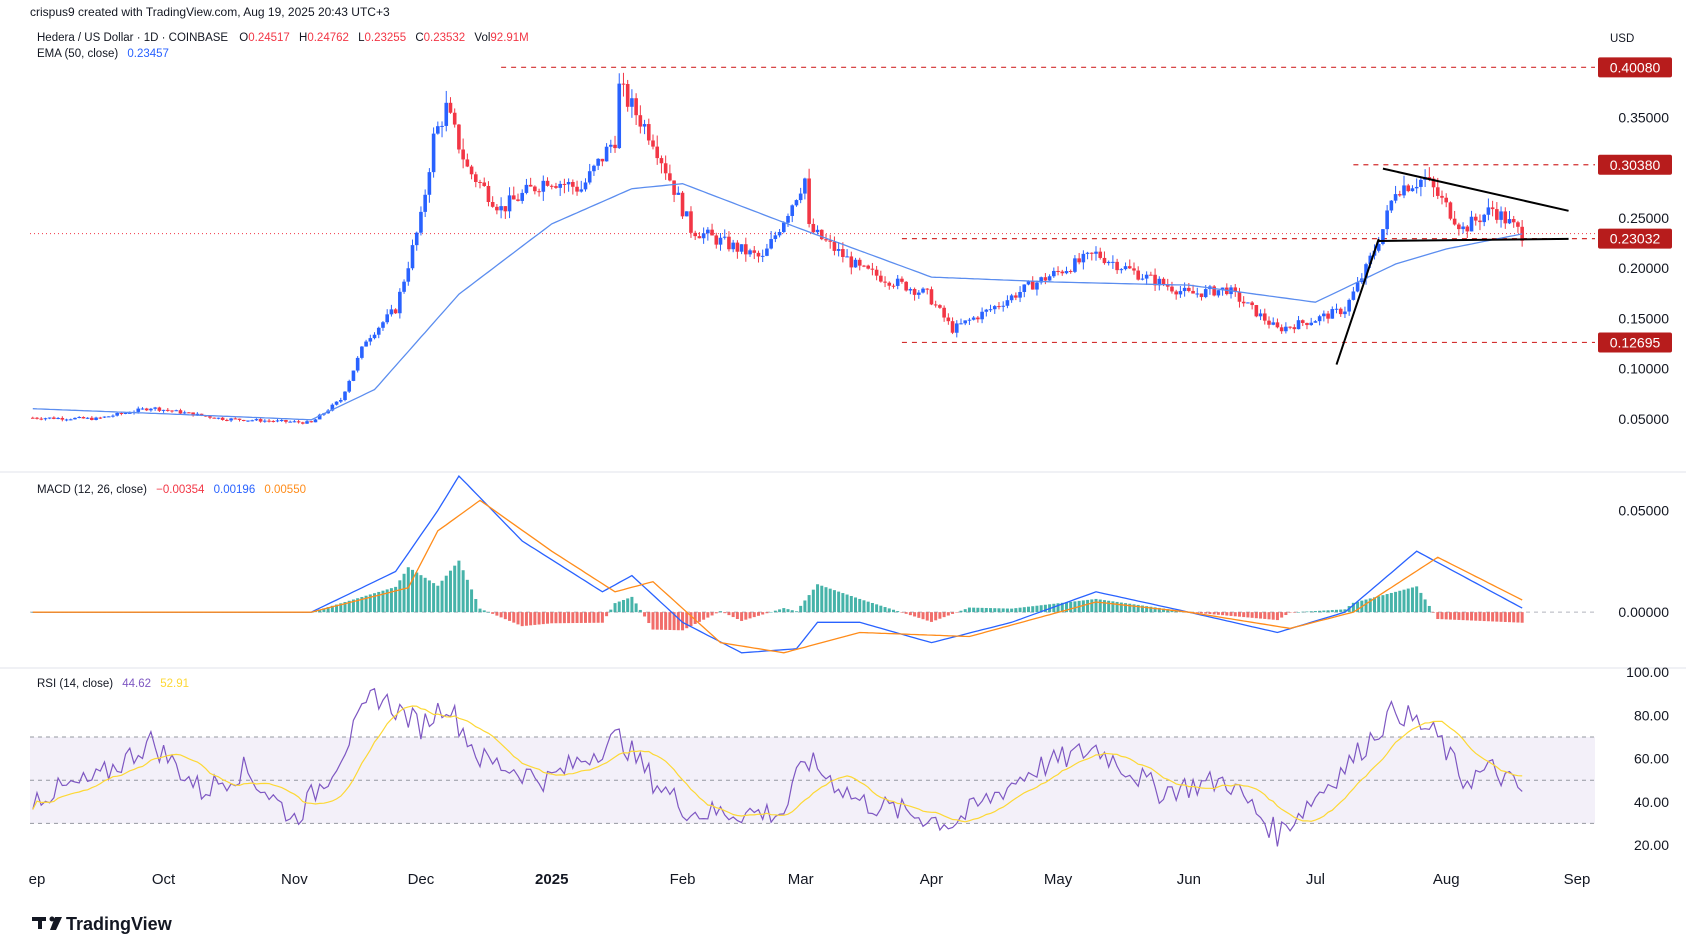  Describe the element at coordinates (361, 38) in the screenshot. I see `low-label: L` at that location.